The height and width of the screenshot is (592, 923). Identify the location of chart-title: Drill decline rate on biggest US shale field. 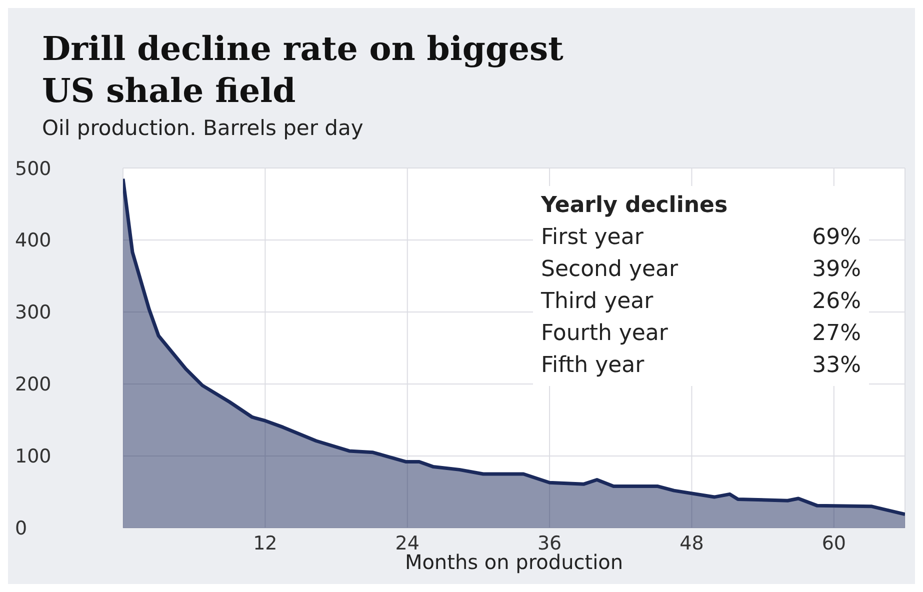
(303, 70).